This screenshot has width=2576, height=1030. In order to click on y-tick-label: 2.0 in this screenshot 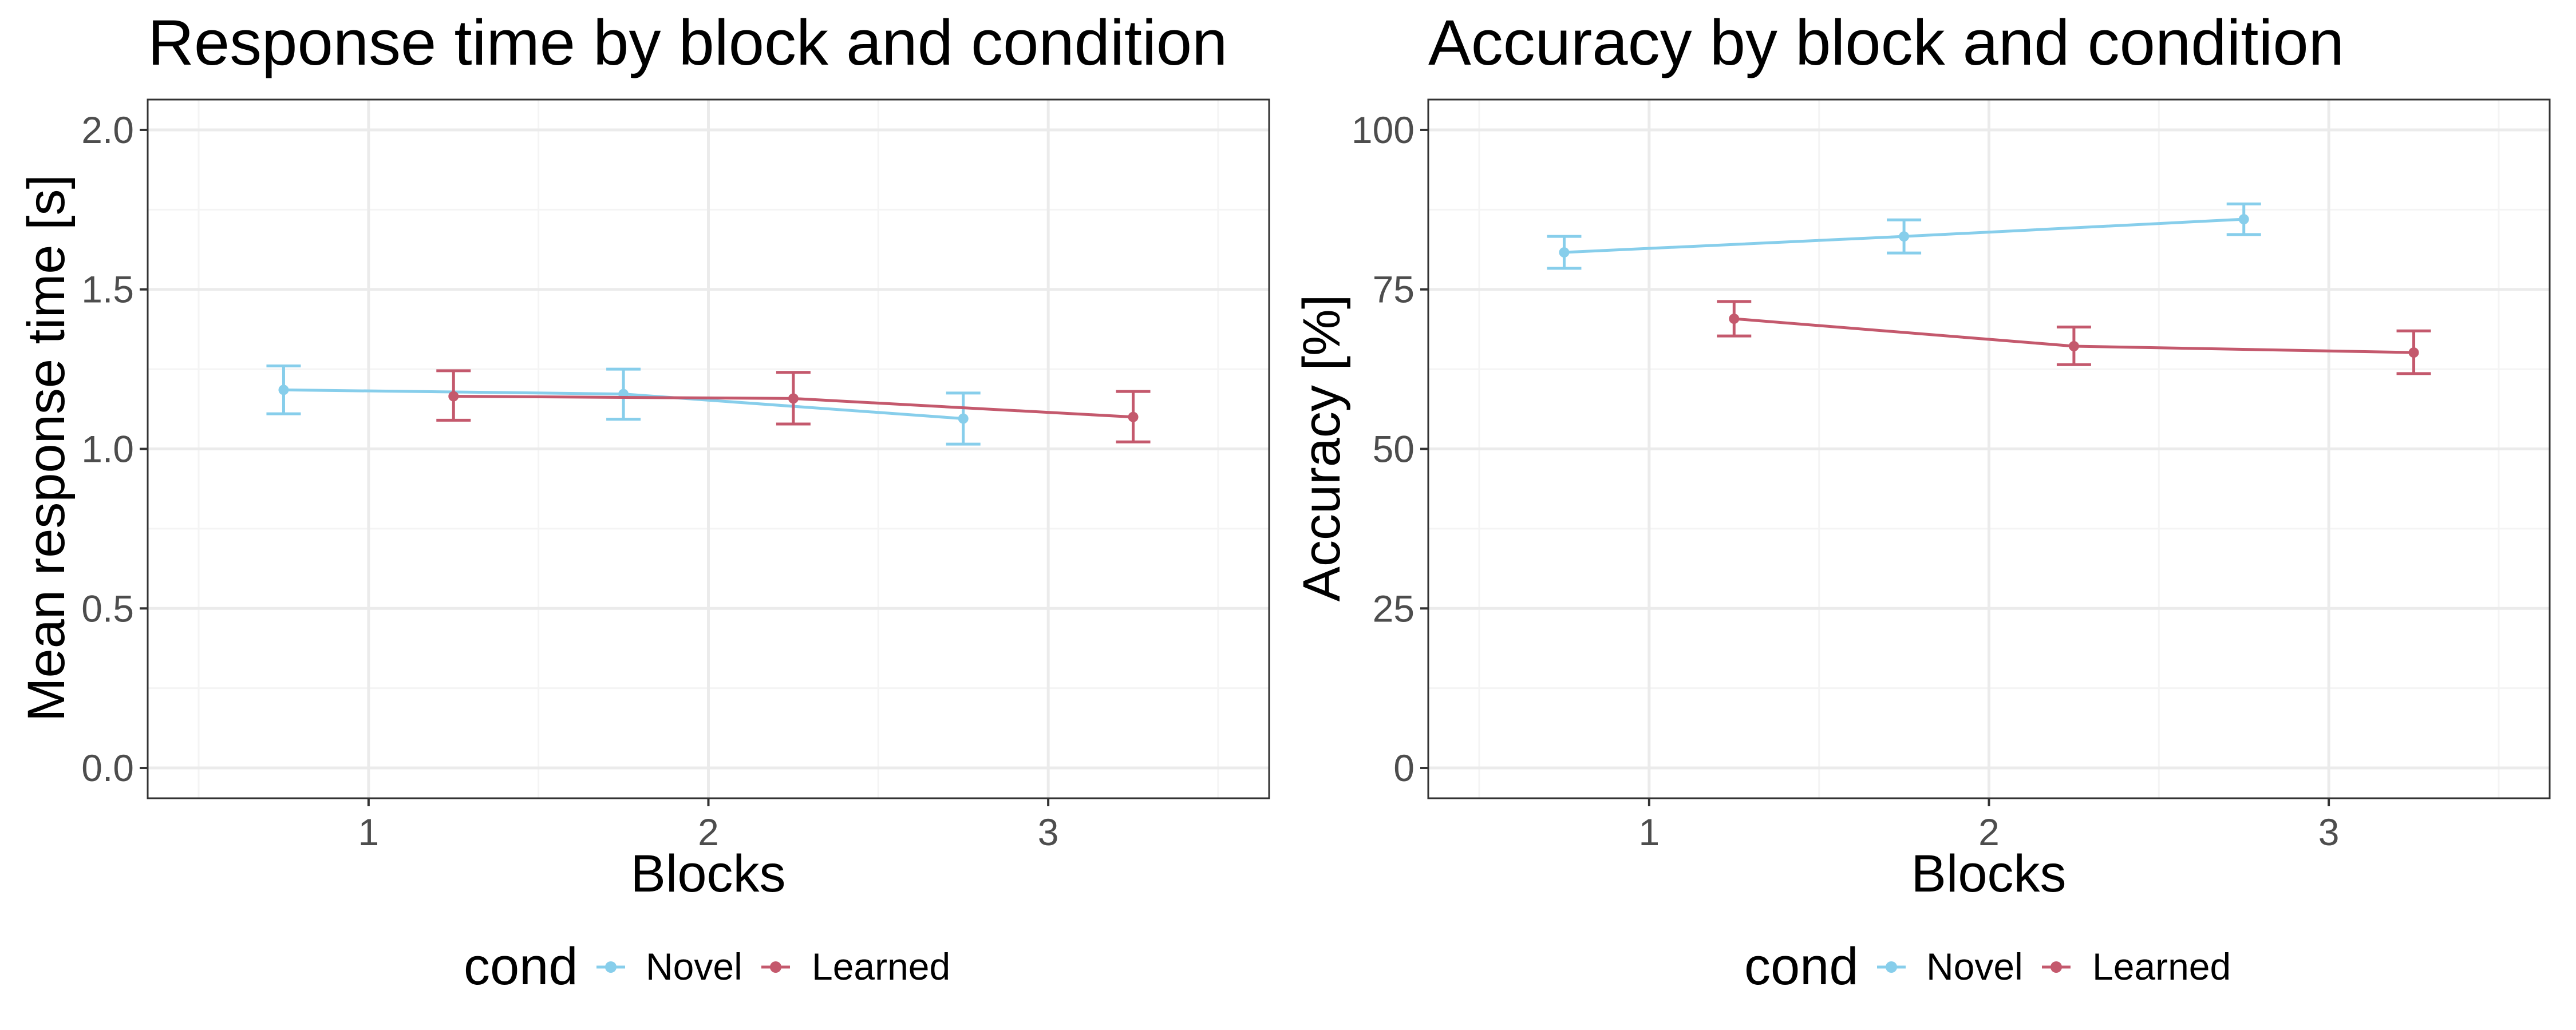, I will do `click(107, 130)`.